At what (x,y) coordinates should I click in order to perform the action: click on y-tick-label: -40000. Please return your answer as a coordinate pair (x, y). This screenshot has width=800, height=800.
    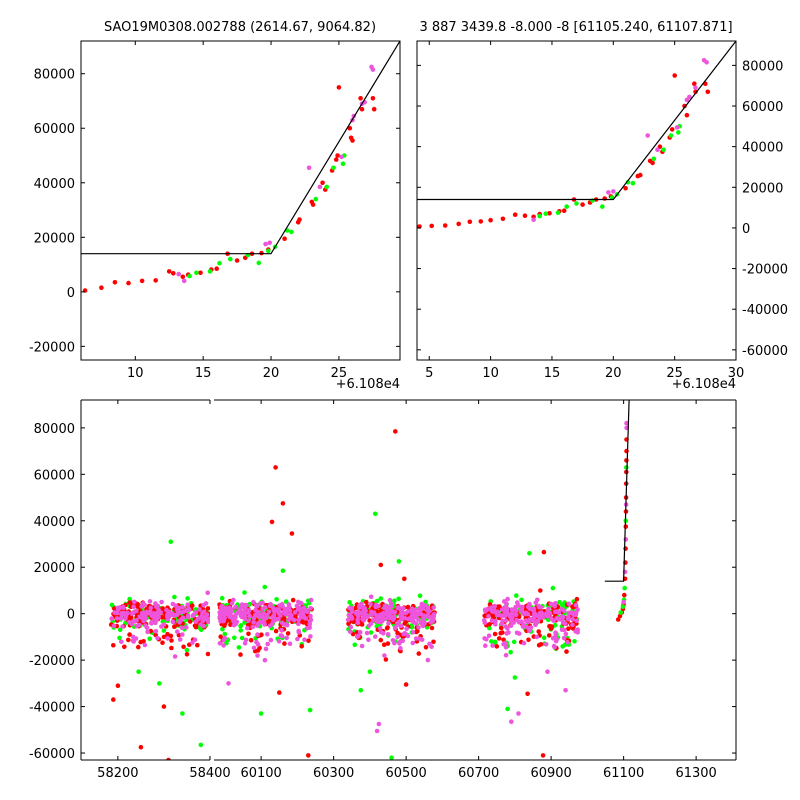
    Looking at the image, I should click on (52, 708).